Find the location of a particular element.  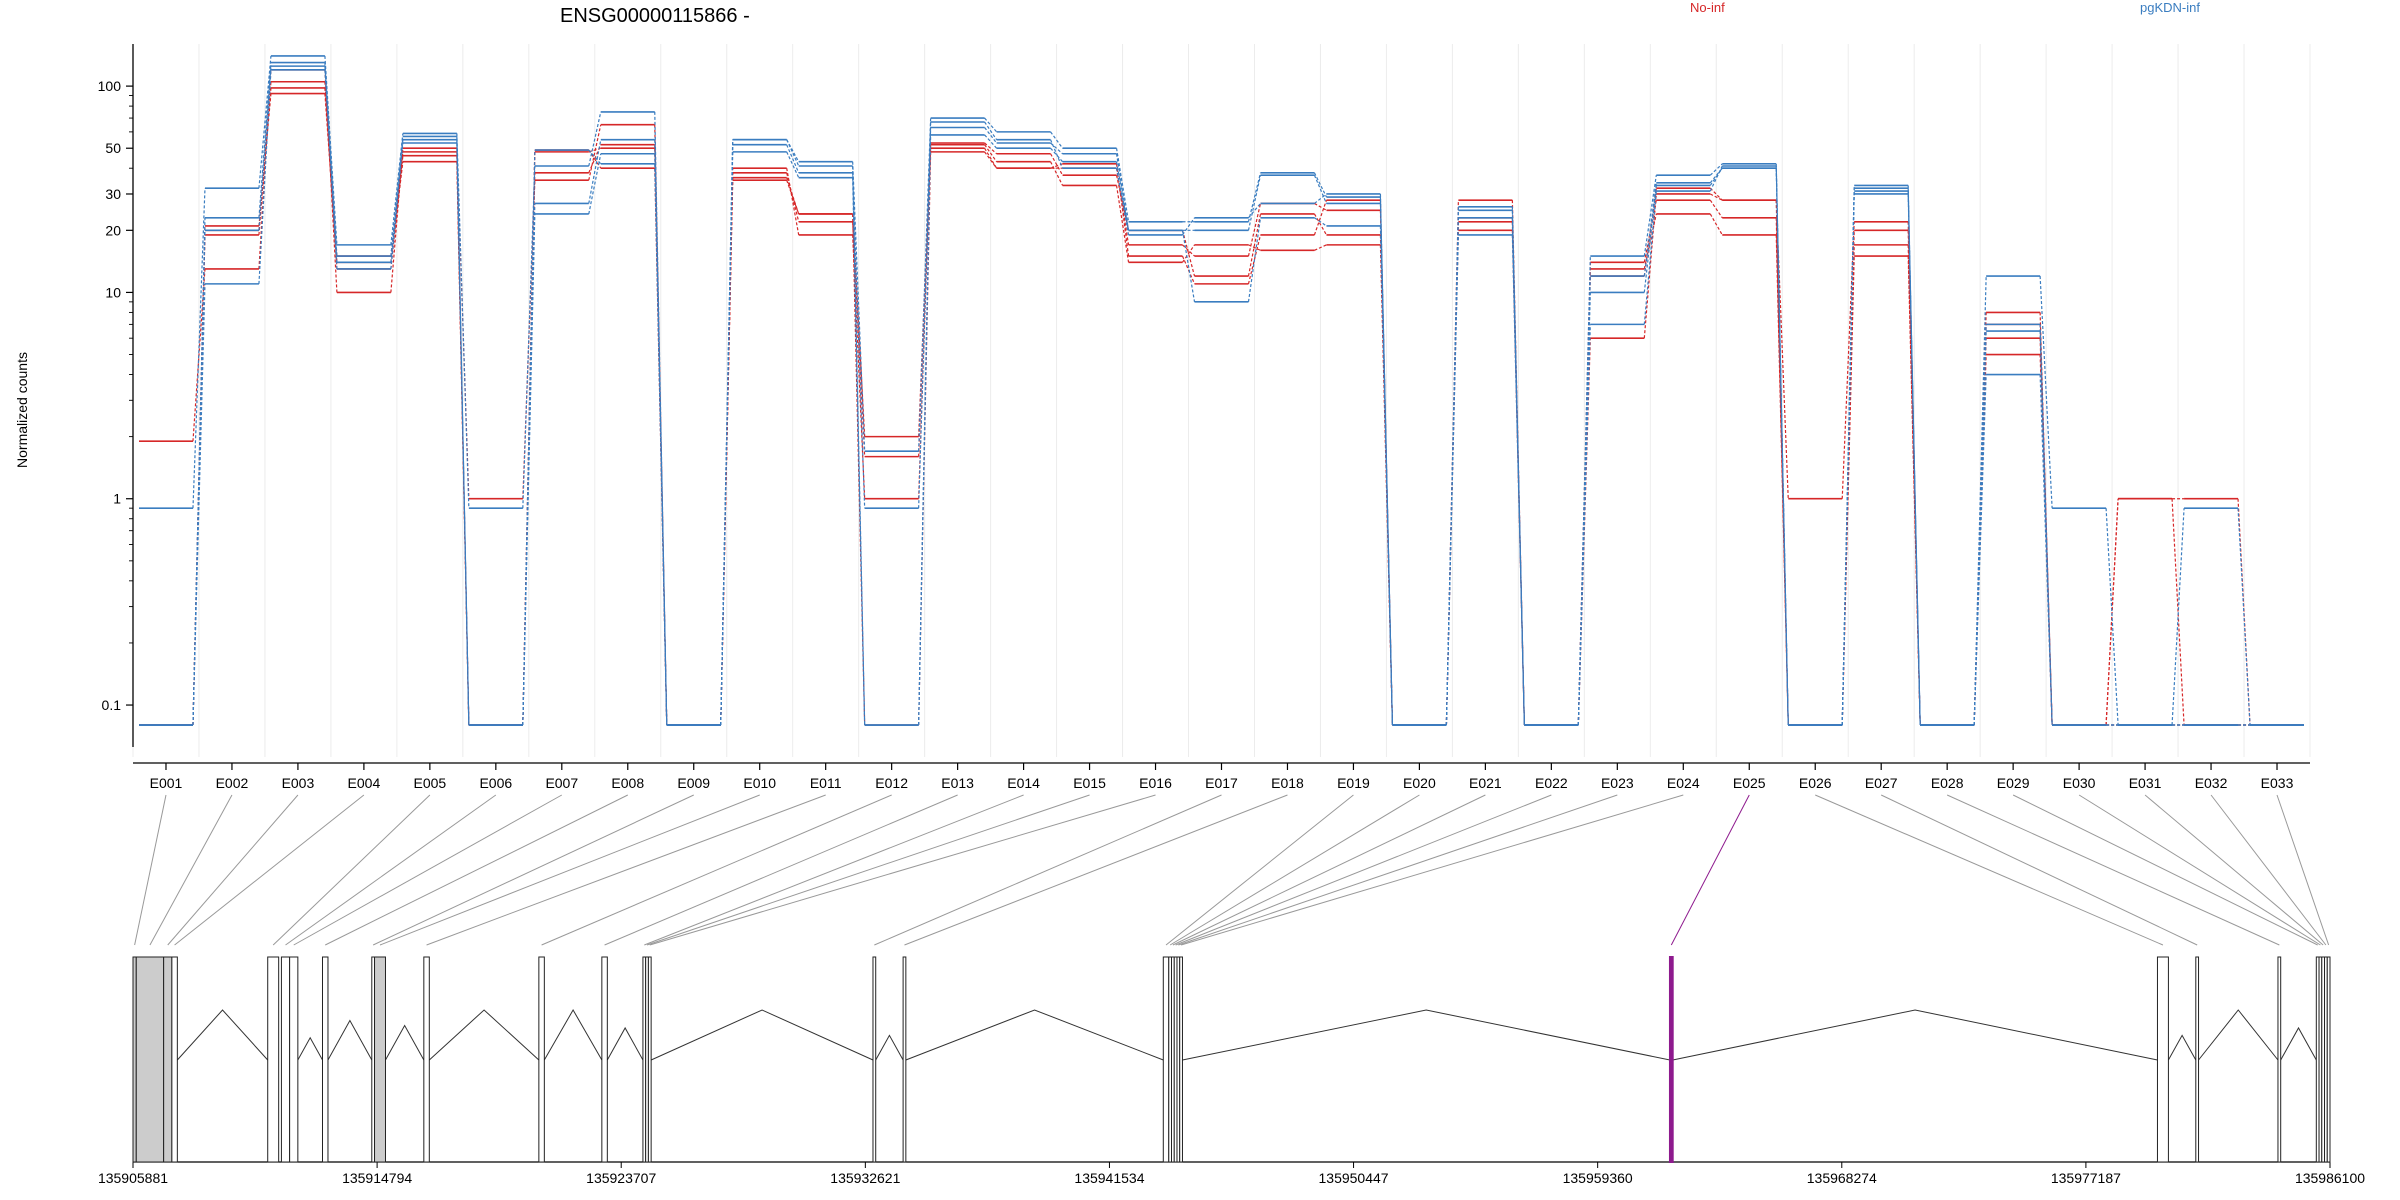

x-tick-label: E030 is located at coordinates (2079, 783).